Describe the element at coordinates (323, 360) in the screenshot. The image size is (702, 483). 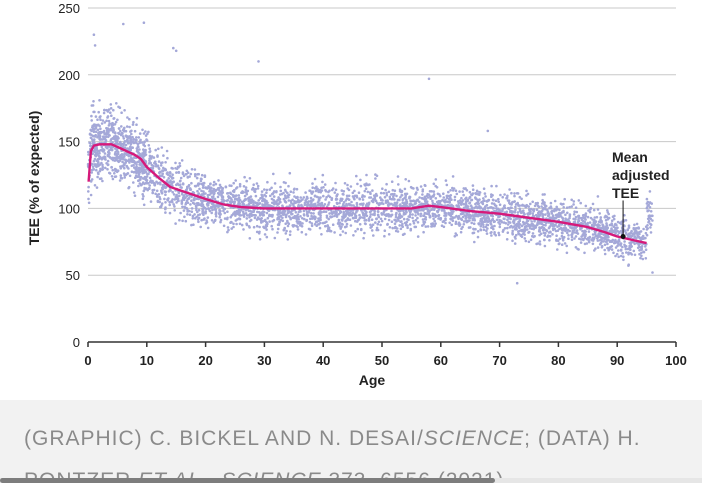
I see `x-tick-label: 40` at that location.